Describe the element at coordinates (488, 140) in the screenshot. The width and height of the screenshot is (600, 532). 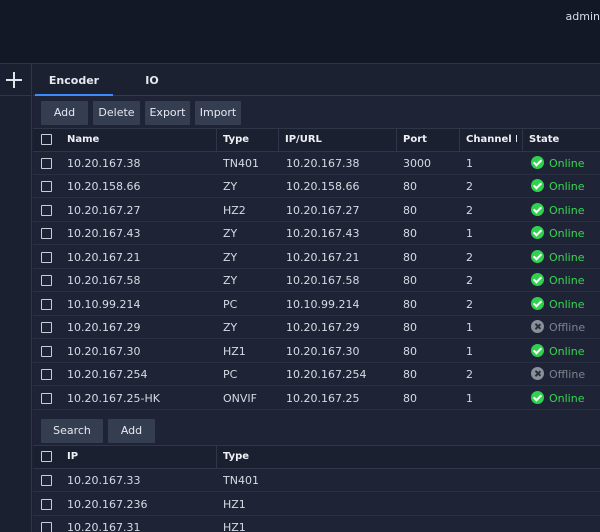
I see `column-header-channel: Channel N` at that location.